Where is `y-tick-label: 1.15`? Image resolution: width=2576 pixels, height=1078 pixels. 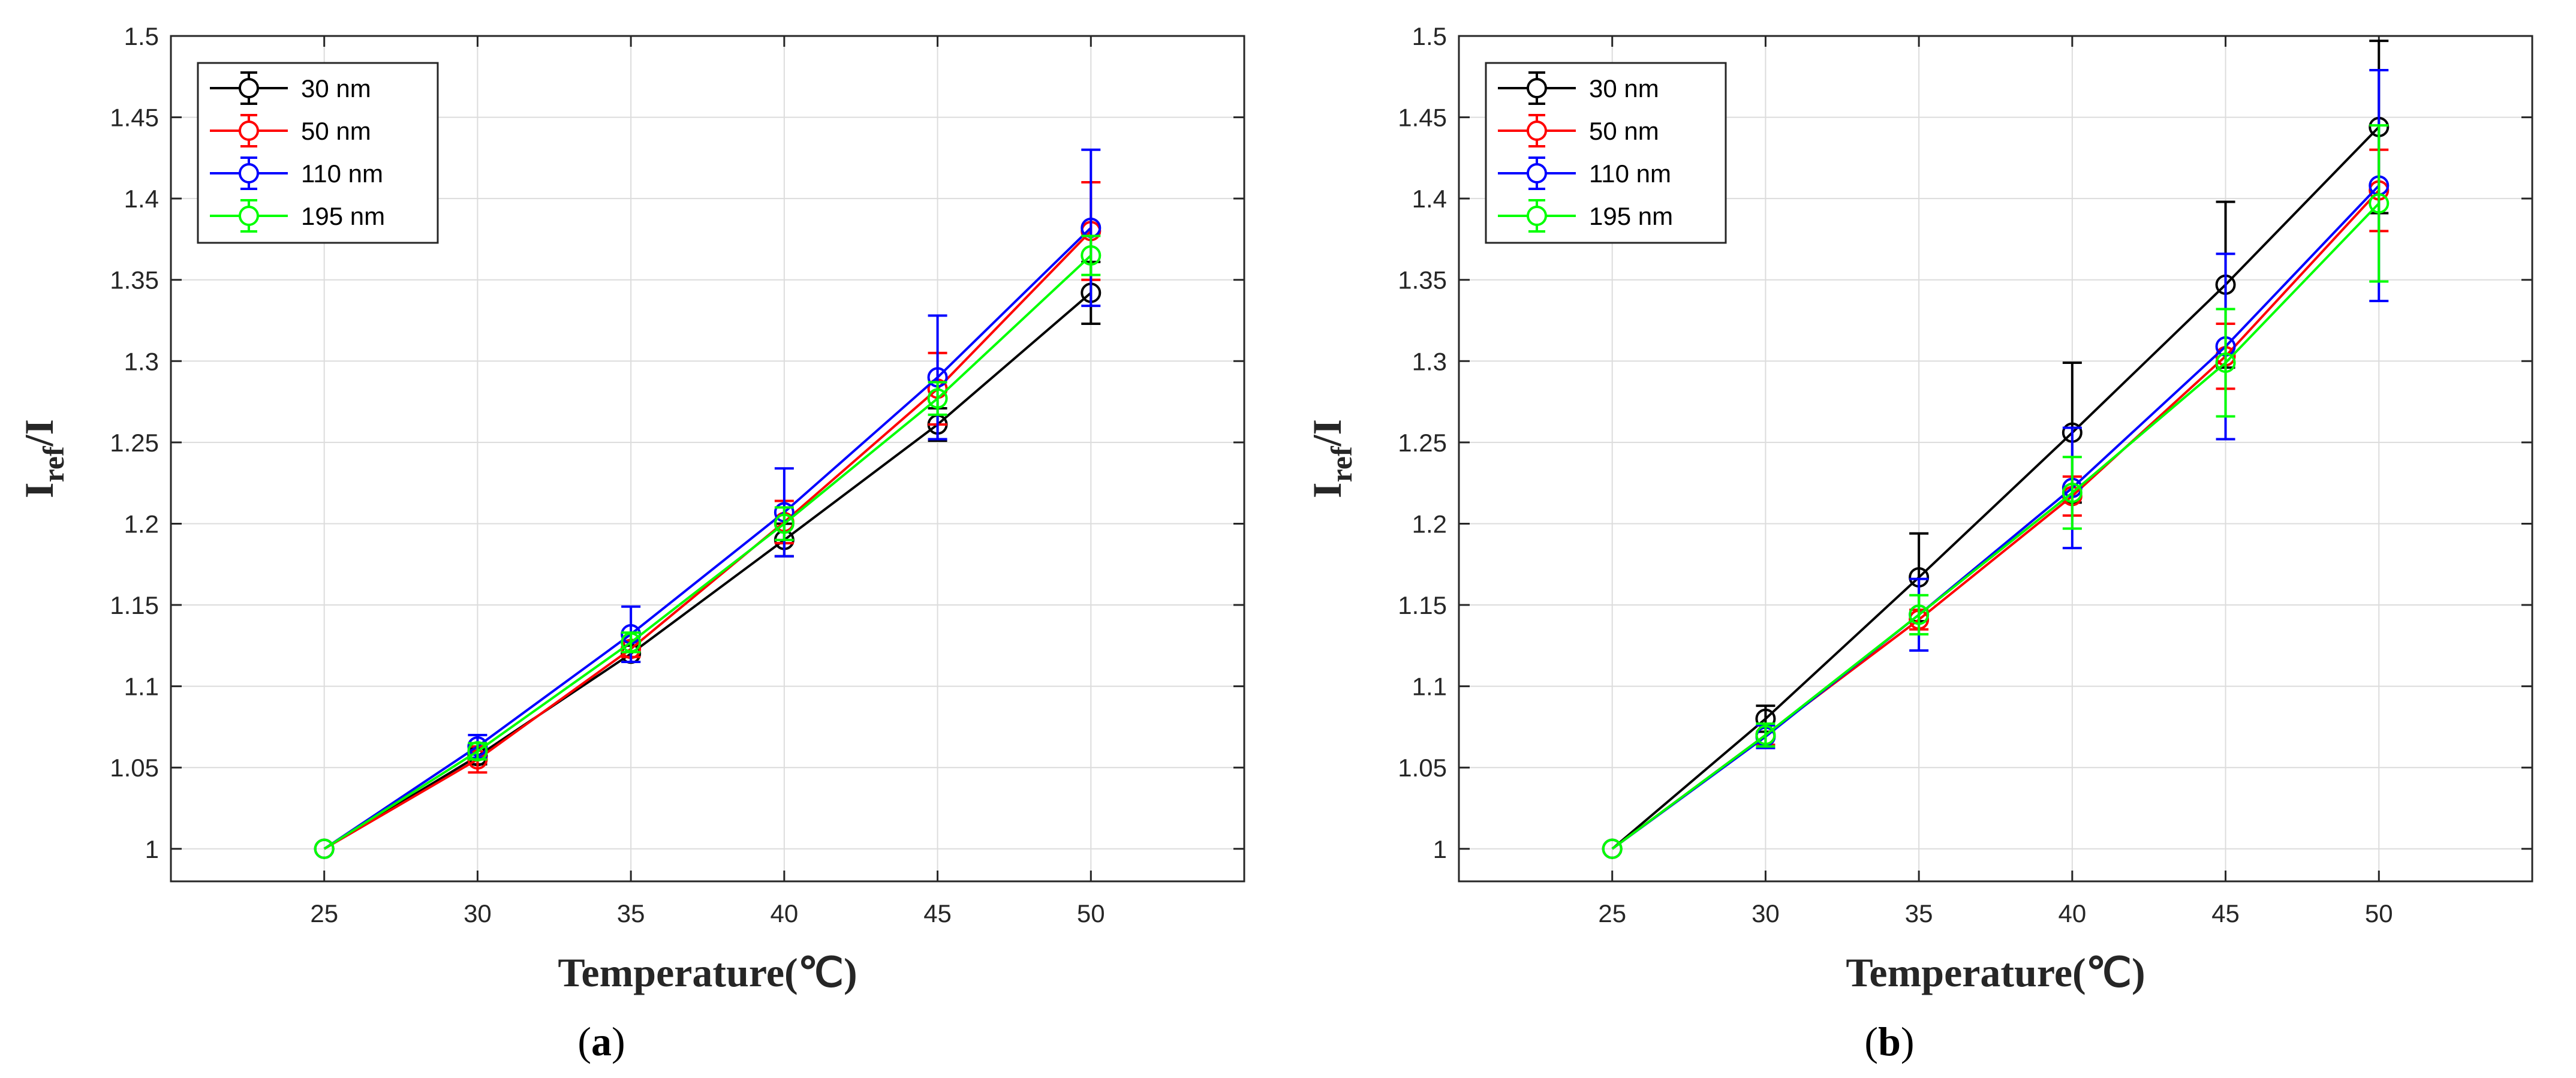 y-tick-label: 1.15 is located at coordinates (1422, 605).